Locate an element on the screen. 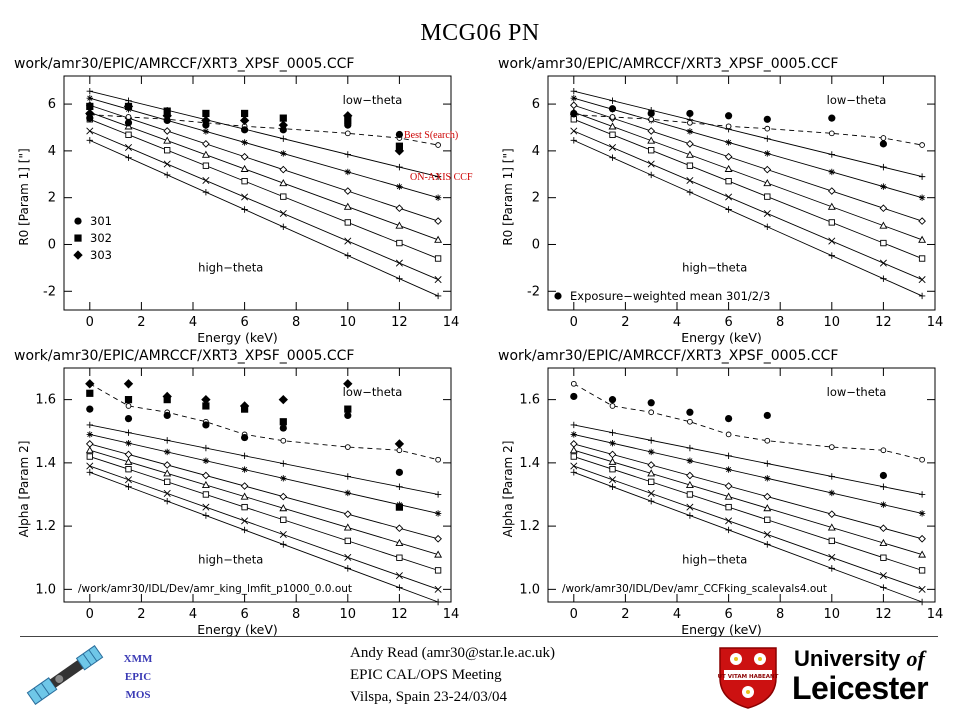 This screenshot has height=720, width=960. y-tick-label: 0 is located at coordinates (536, 244).